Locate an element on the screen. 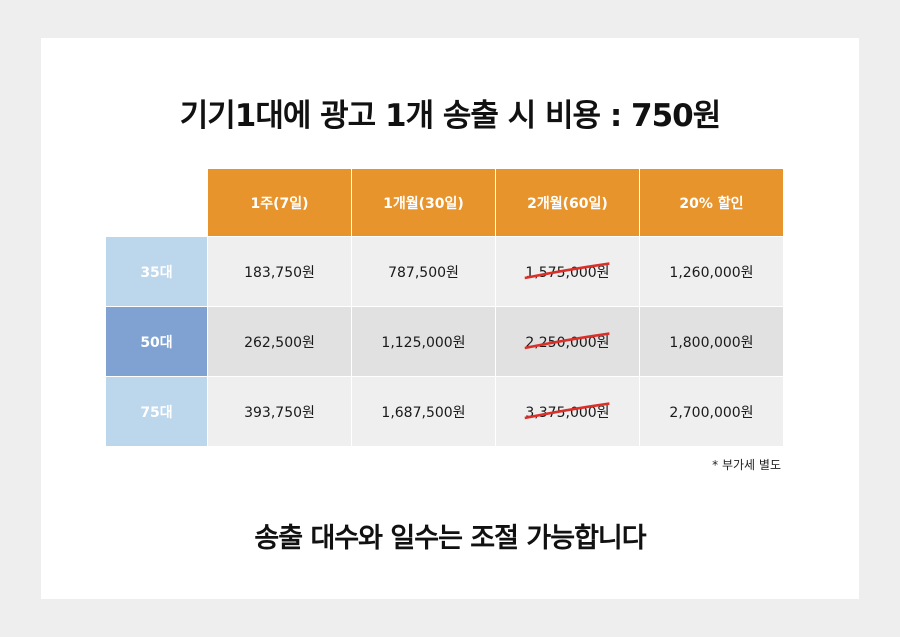  price-value: 1,800,000원 is located at coordinates (711, 342).